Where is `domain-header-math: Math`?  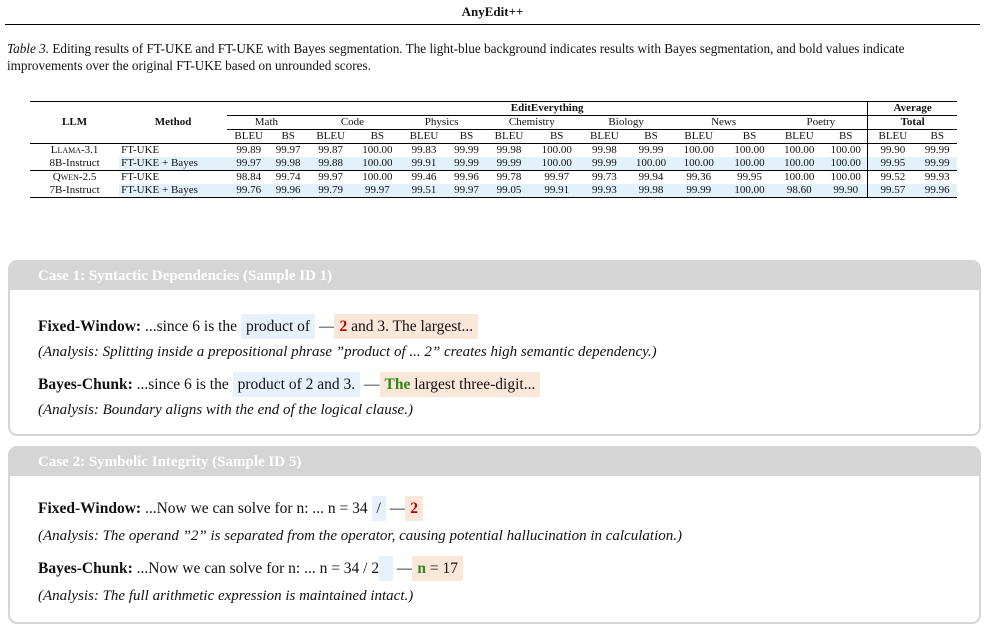 domain-header-math: Math is located at coordinates (266, 122).